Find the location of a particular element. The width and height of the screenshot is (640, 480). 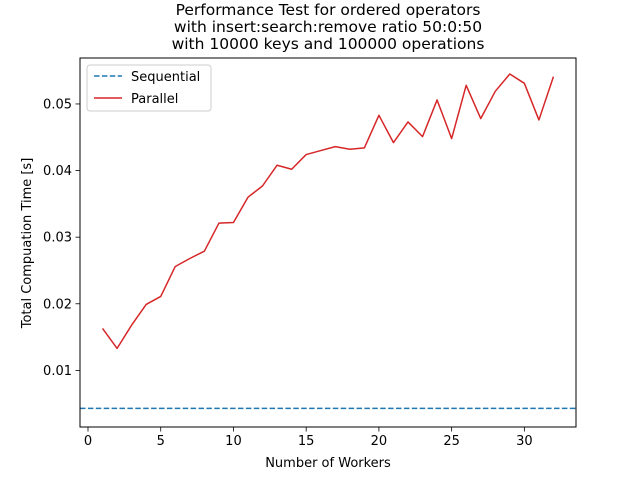

x-tick-label: 25 is located at coordinates (451, 441).